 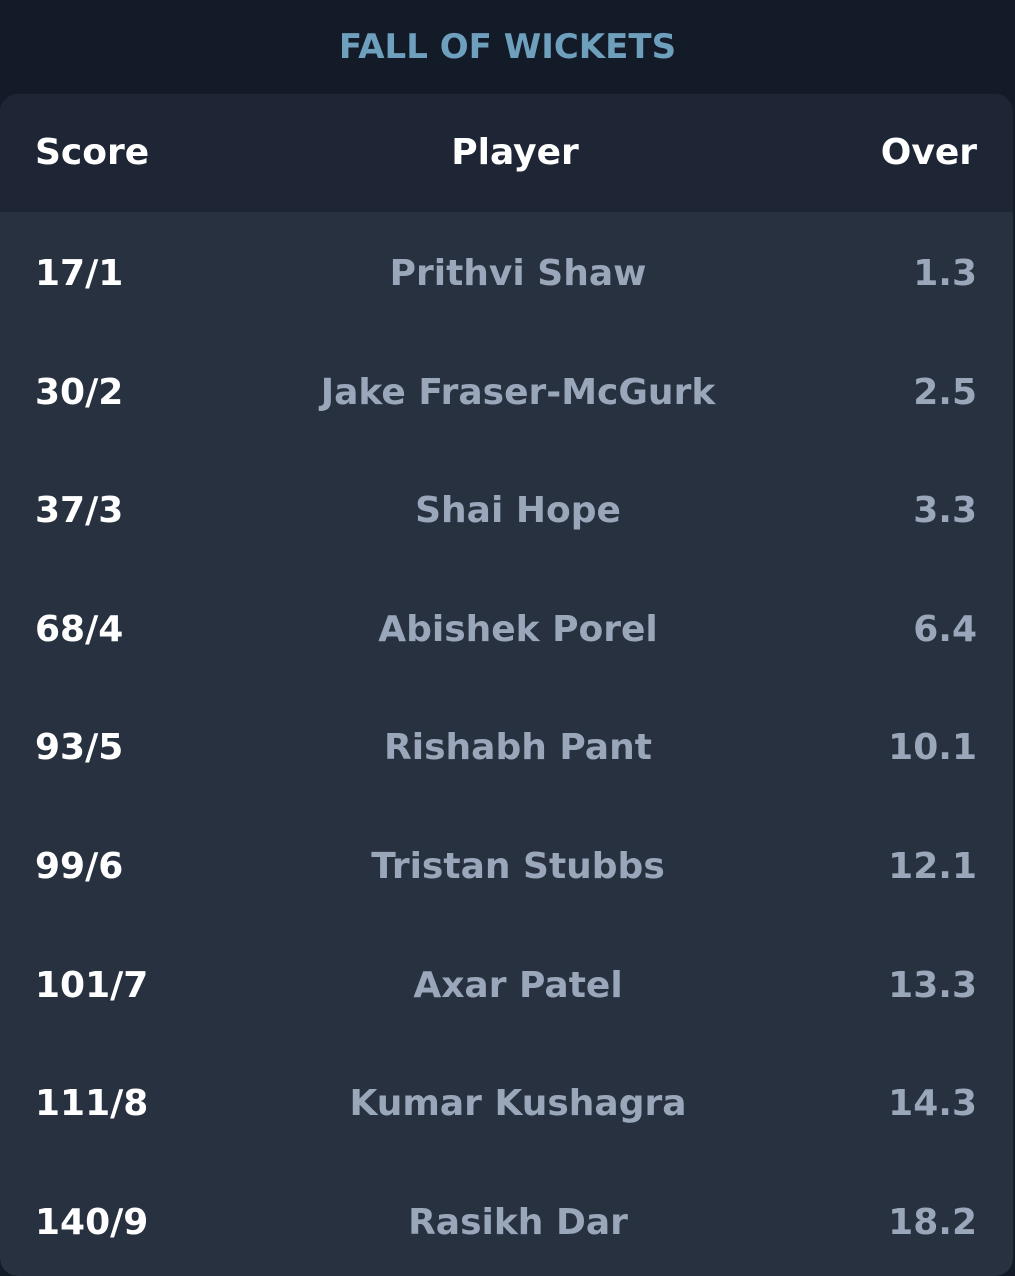 What do you see at coordinates (79, 629) in the screenshot?
I see `wicket-score: 68/4` at bounding box center [79, 629].